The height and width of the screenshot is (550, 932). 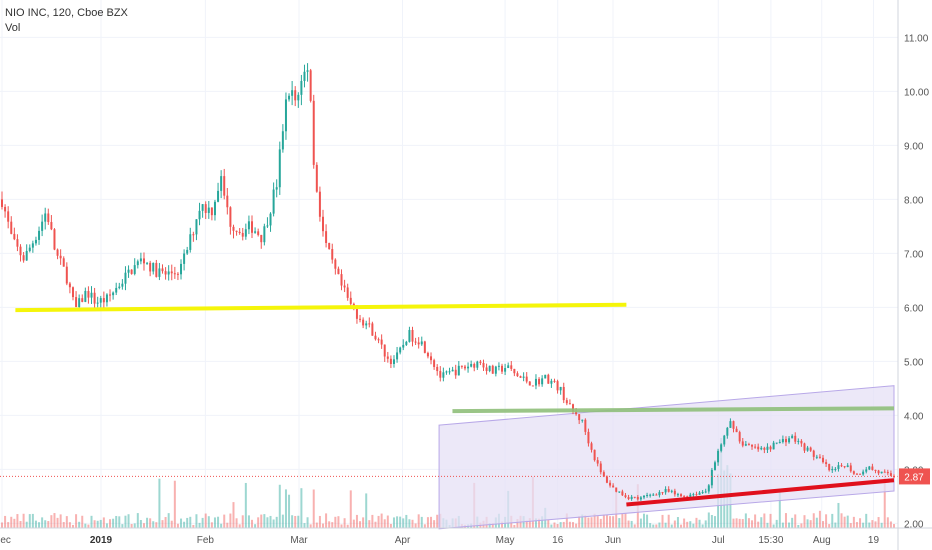 What do you see at coordinates (916, 92) in the screenshot?
I see `price-tick-label-8: 10.00` at bounding box center [916, 92].